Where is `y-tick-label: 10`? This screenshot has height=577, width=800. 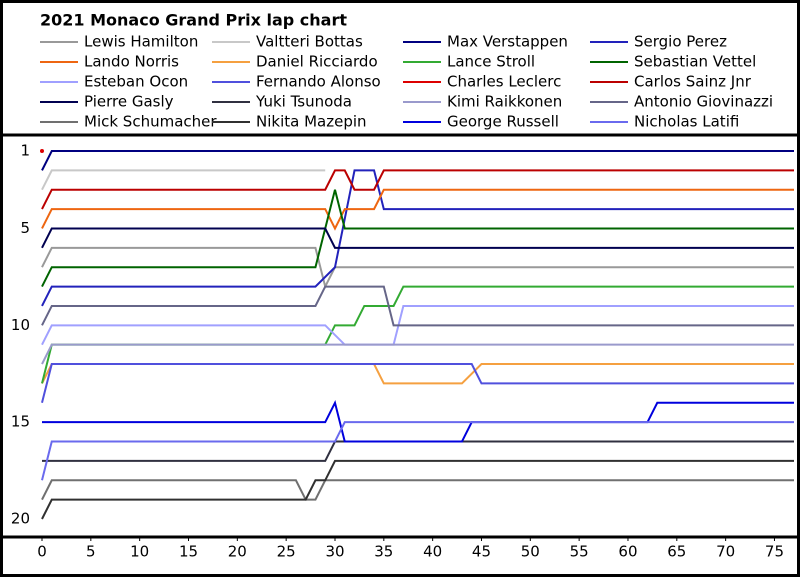 y-tick-label: 10 is located at coordinates (20, 325).